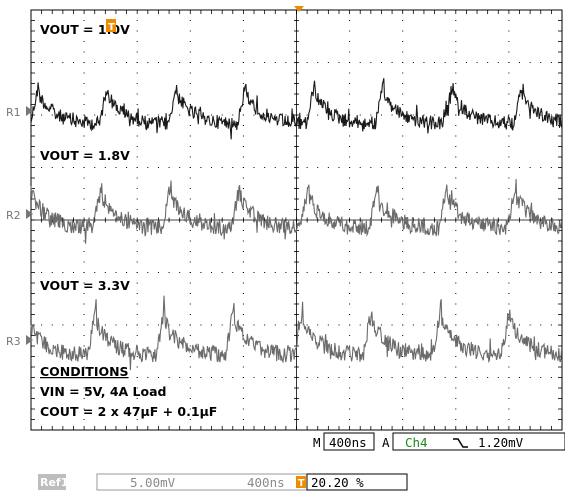  What do you see at coordinates (296, 109) in the screenshot?
I see `waveform-r1` at bounding box center [296, 109].